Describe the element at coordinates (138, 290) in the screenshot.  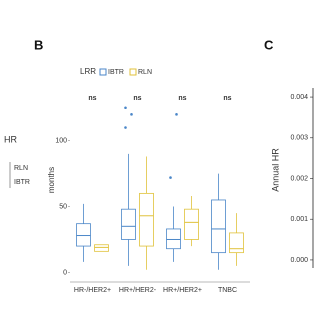
I see `x-tick-label: HR+/HER2-` at that location.